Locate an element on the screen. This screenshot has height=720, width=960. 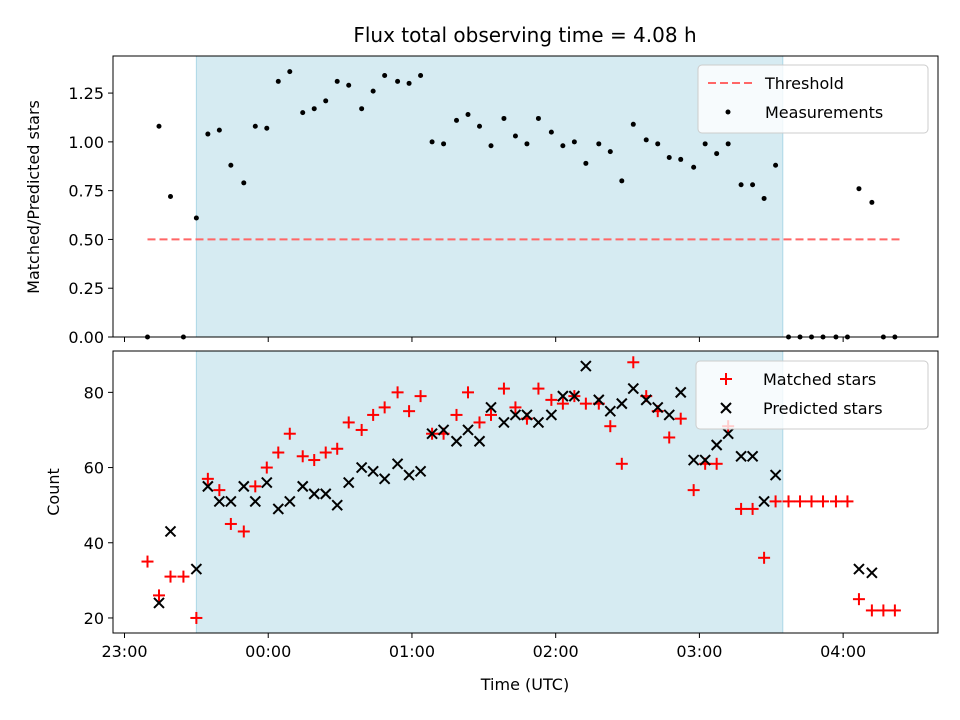
matched-stars-legend-swatch is located at coordinates (726, 379).